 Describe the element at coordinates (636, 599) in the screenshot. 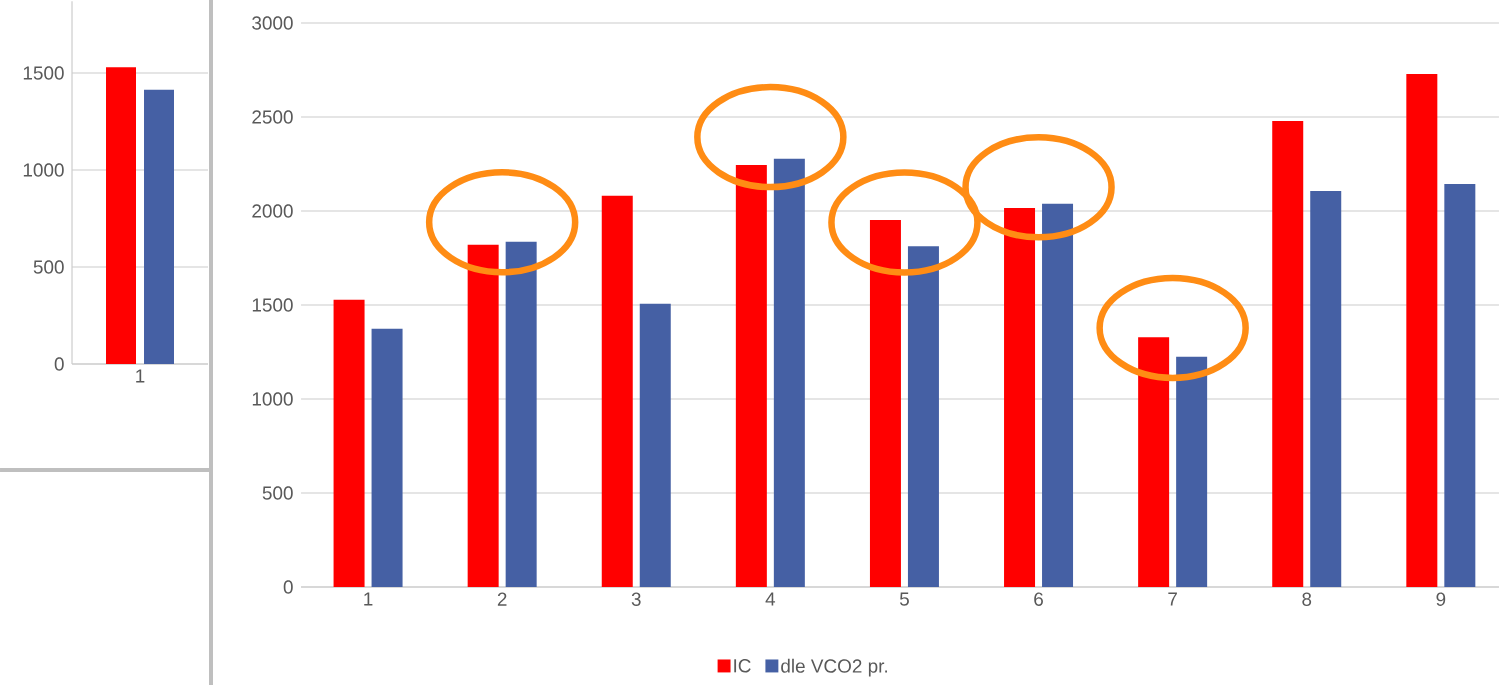

I see `x-tick-label: 3` at that location.